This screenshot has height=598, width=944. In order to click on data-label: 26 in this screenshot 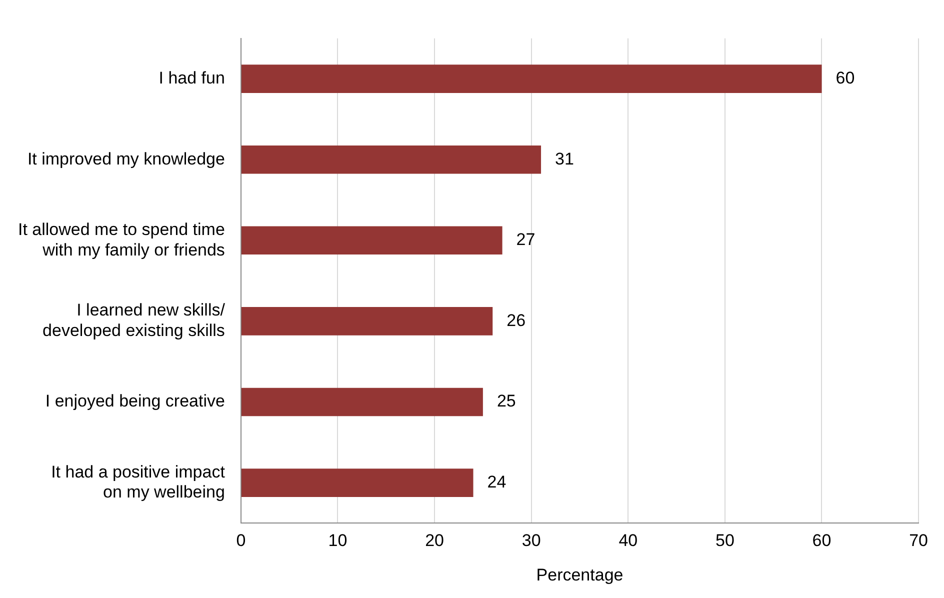, I will do `click(516, 320)`.